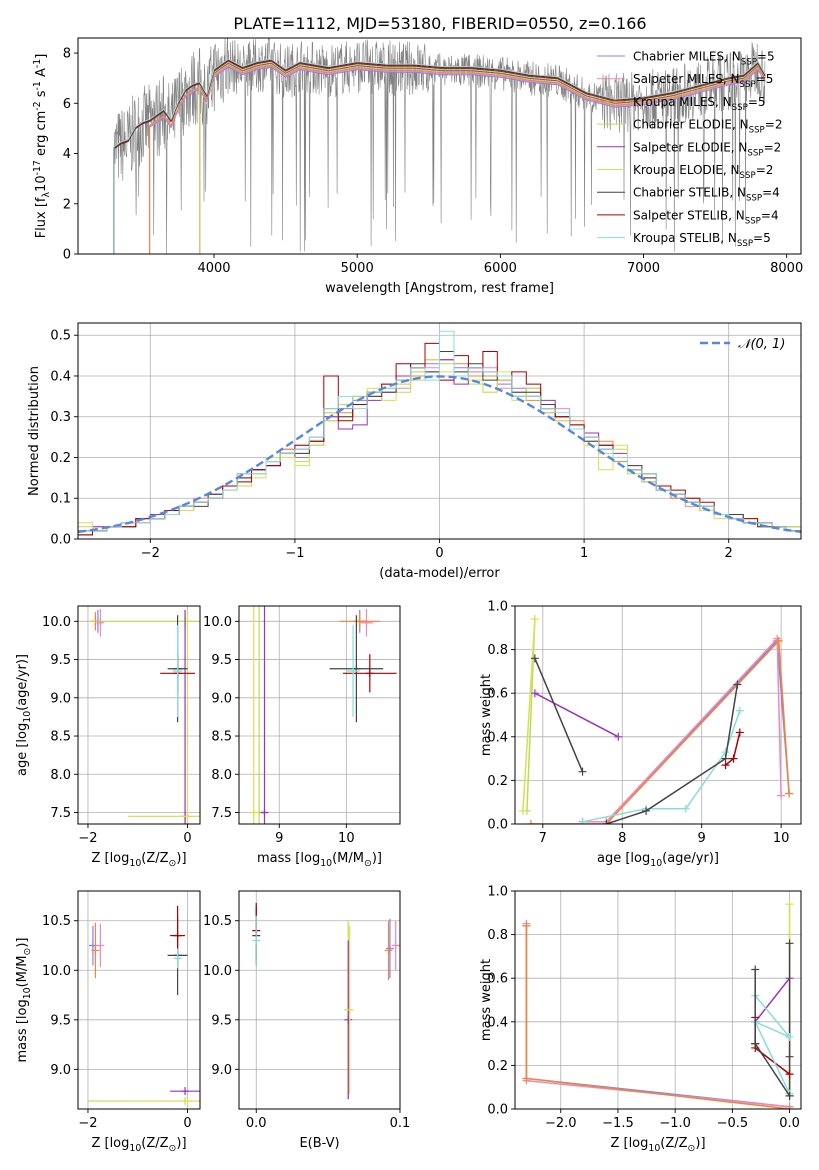  I want to click on x-tick-label: 2, so click(729, 553).